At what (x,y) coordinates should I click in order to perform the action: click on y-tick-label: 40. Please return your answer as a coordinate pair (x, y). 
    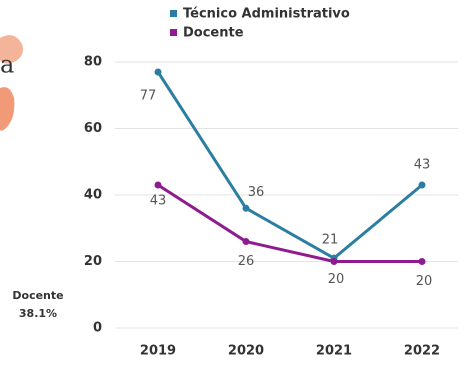
    Looking at the image, I should click on (93, 195).